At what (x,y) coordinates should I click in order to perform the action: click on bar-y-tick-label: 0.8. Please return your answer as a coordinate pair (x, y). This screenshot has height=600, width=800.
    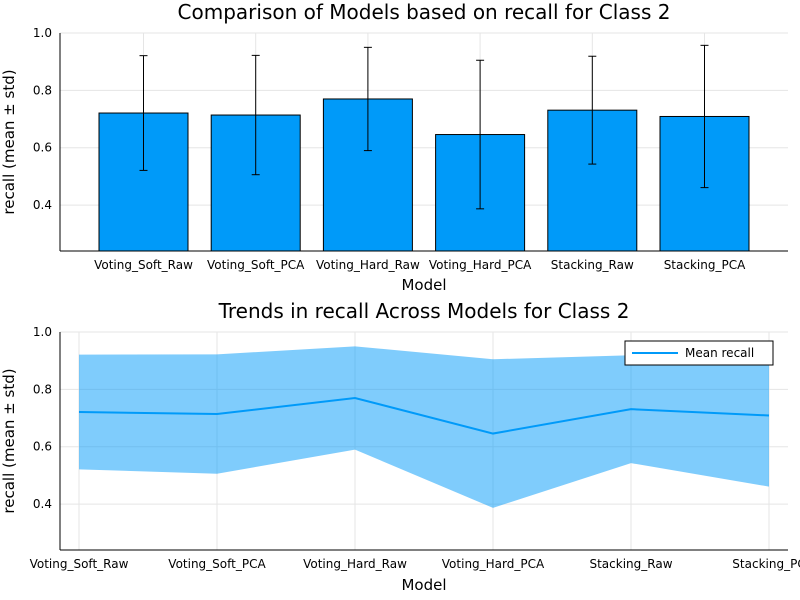
    Looking at the image, I should click on (42, 90).